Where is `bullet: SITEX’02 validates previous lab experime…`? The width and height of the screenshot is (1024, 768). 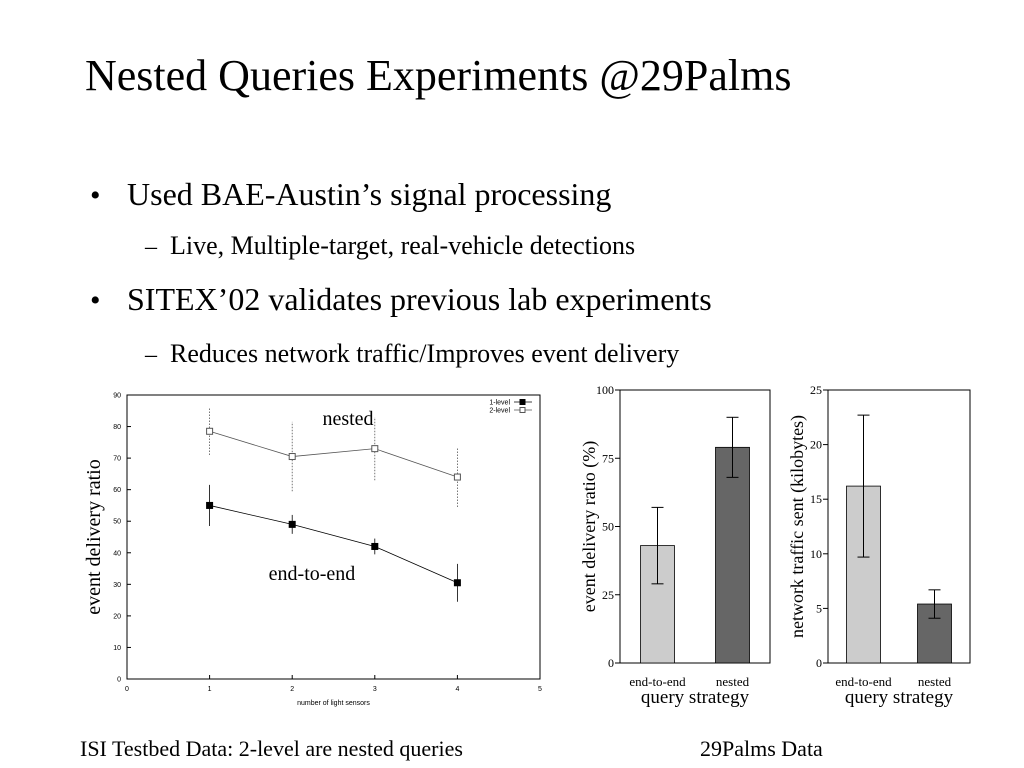
bullet: SITEX’02 validates previous lab experime… is located at coordinates (419, 299).